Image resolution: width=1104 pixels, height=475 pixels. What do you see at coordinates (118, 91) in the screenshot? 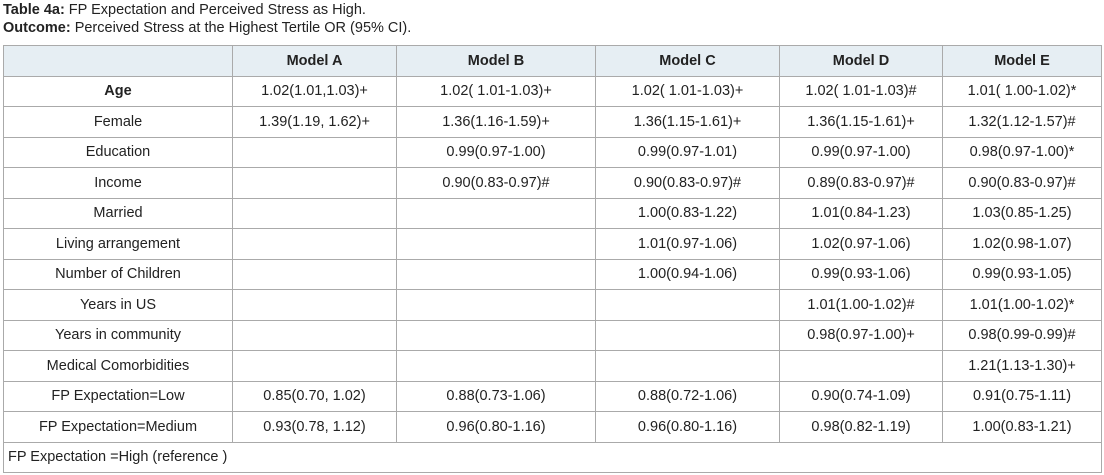
I see `row-label: Age` at bounding box center [118, 91].